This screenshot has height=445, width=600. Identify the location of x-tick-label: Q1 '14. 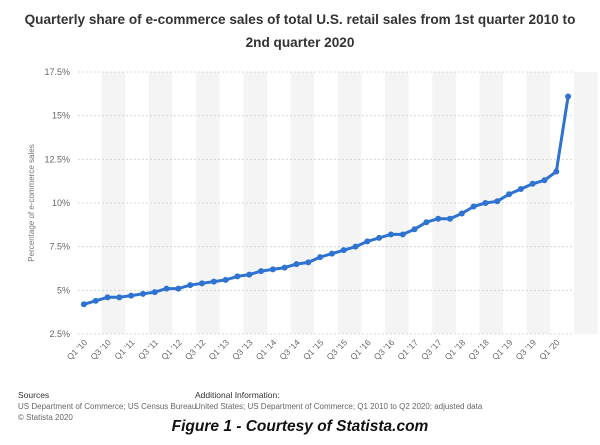
(266, 349).